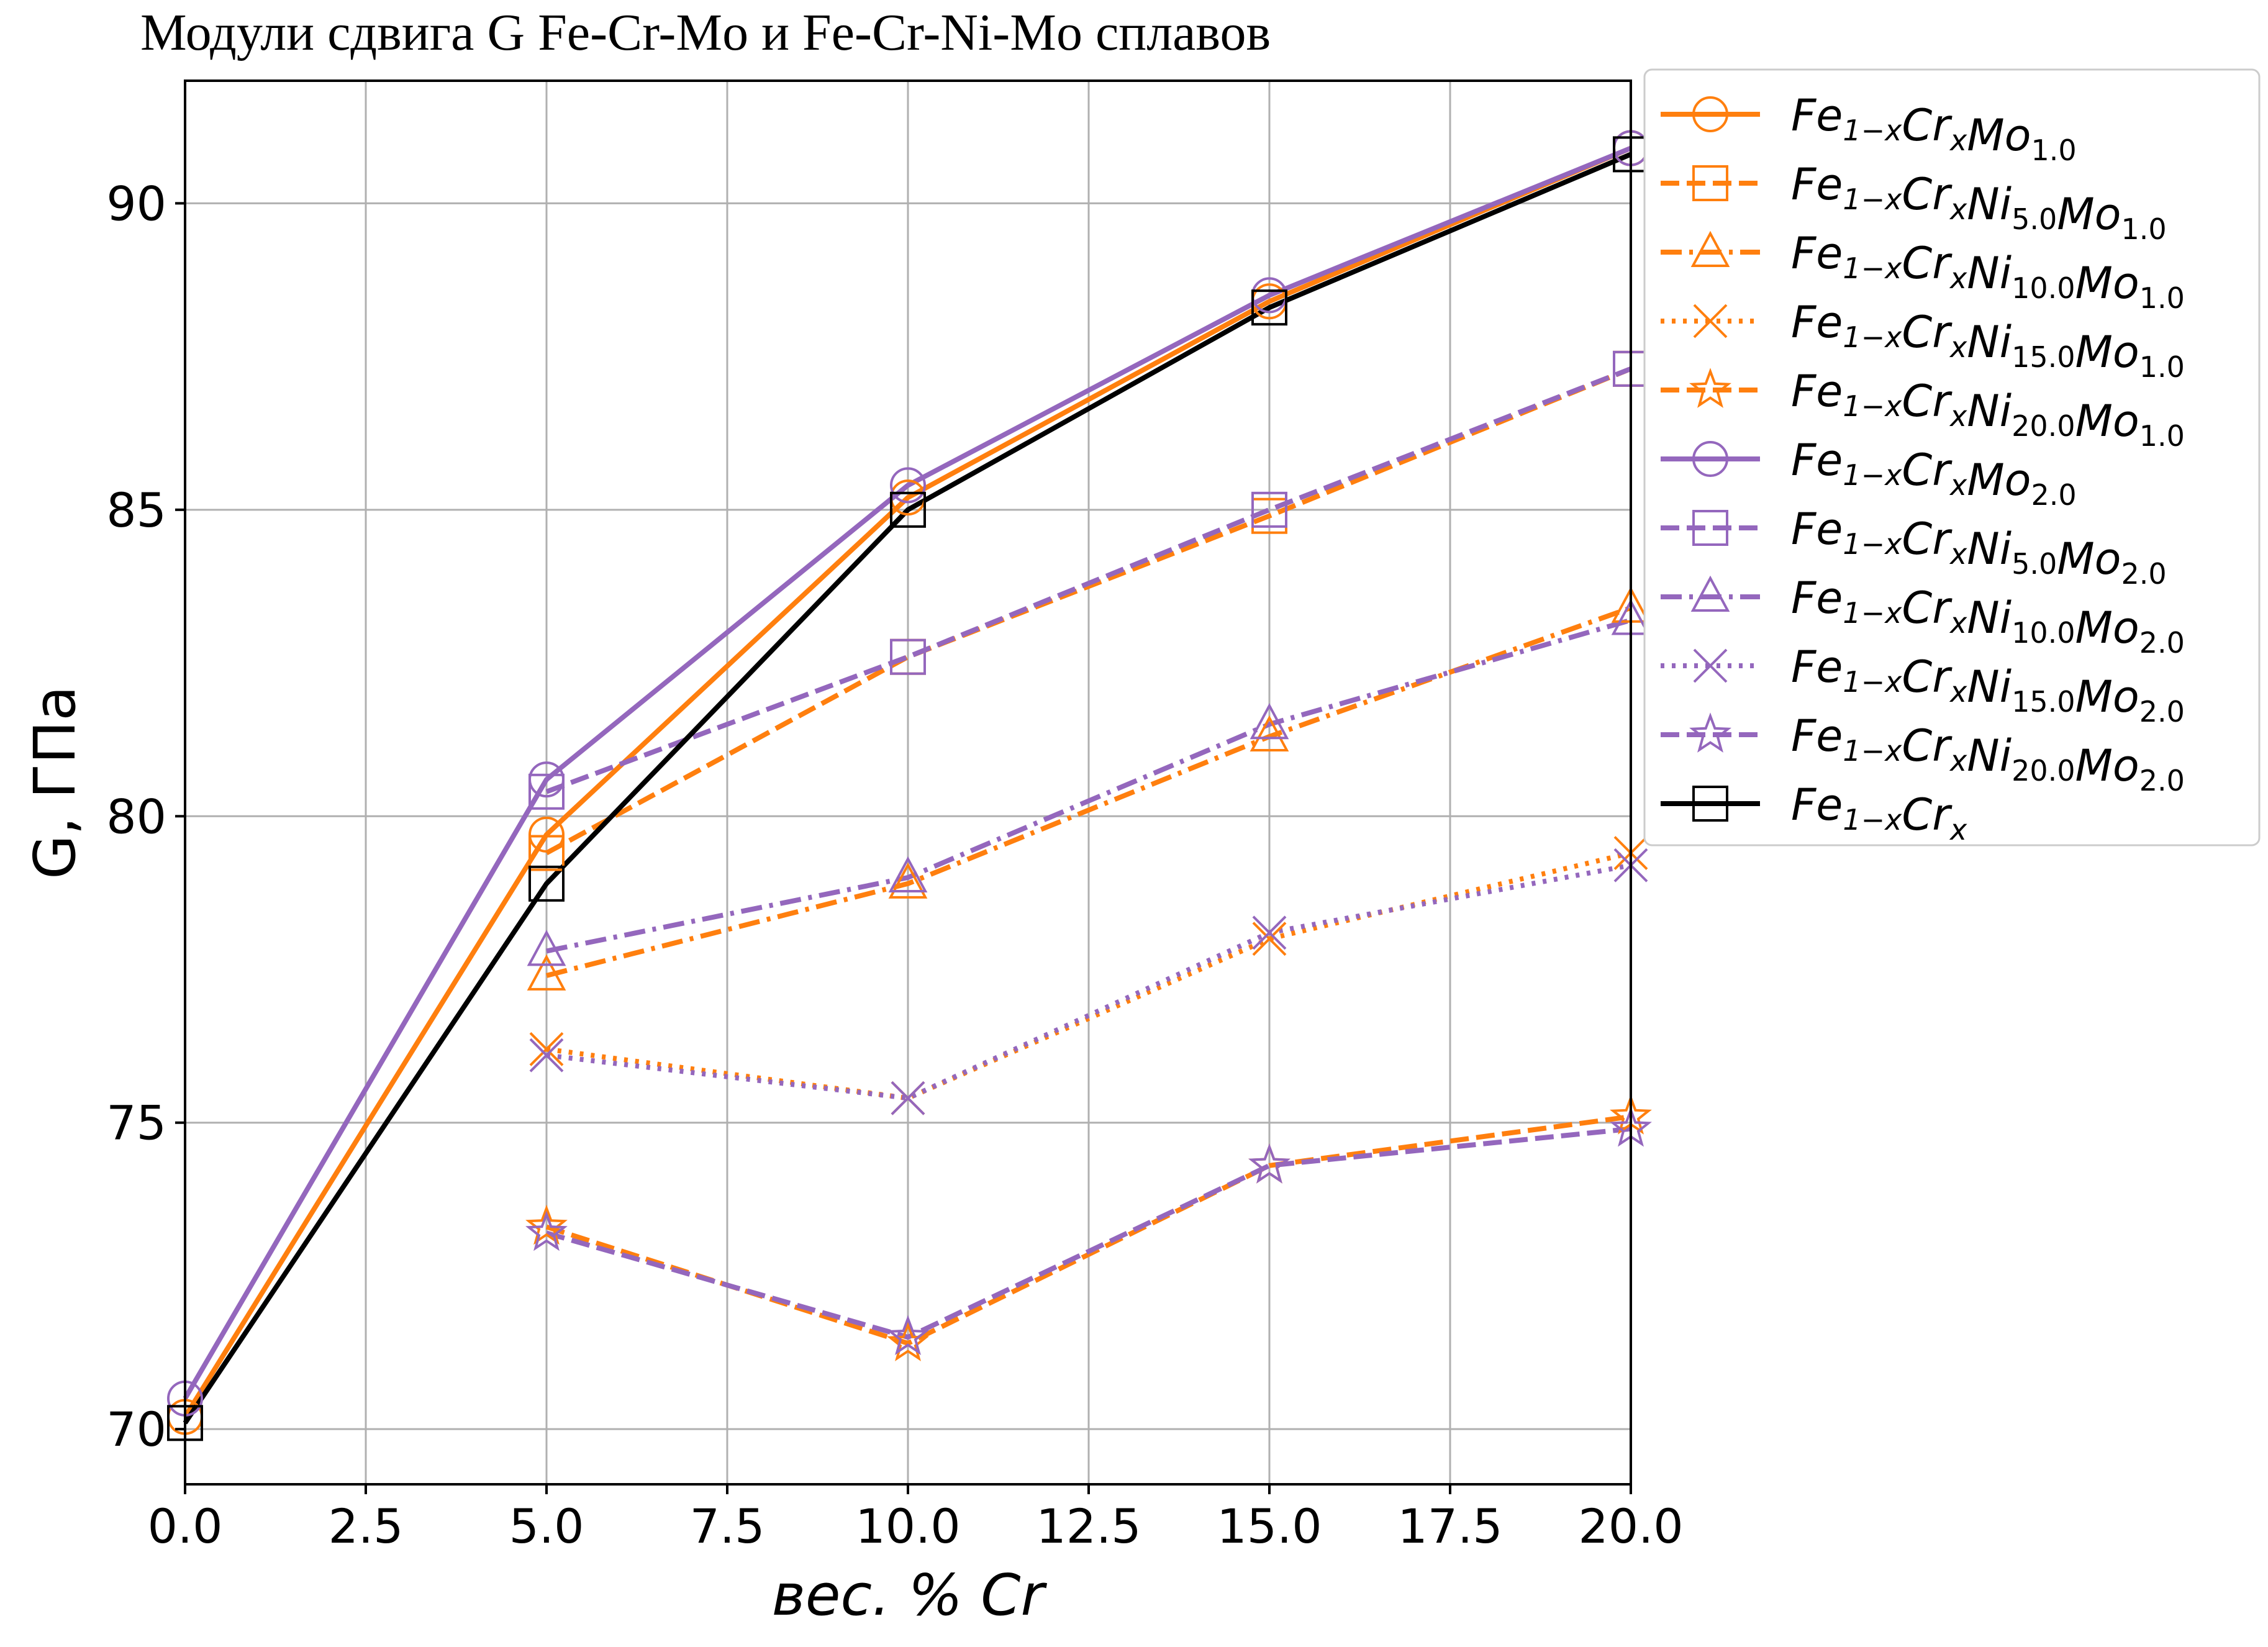  Describe the element at coordinates (136, 204) in the screenshot. I see `y-tick-label: 90` at that location.